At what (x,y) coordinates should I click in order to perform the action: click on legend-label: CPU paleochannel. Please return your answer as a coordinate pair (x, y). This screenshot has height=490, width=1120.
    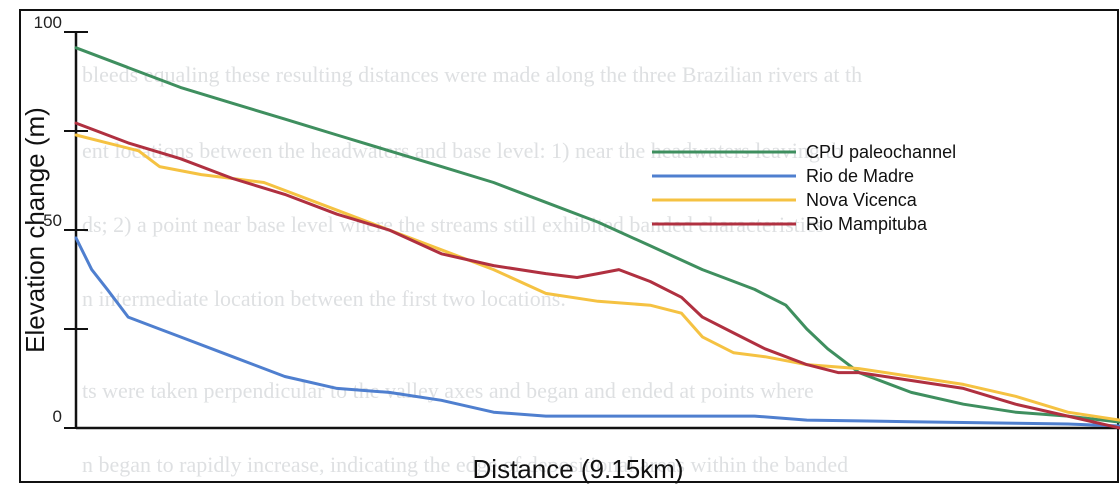
    Looking at the image, I should click on (881, 152).